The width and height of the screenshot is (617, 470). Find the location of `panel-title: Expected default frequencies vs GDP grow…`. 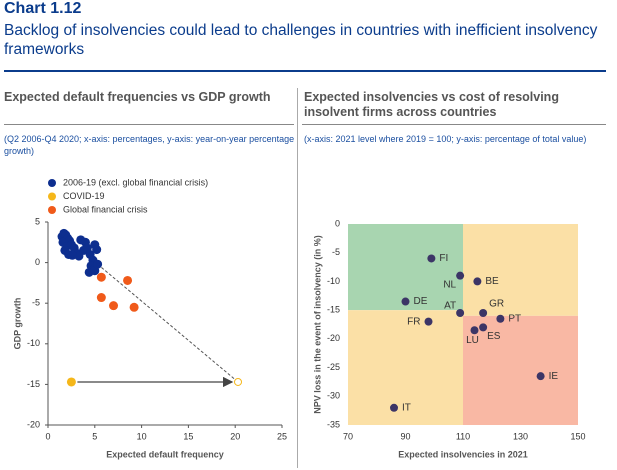

panel-title: Expected default frequencies vs GDP grow… is located at coordinates (137, 97).